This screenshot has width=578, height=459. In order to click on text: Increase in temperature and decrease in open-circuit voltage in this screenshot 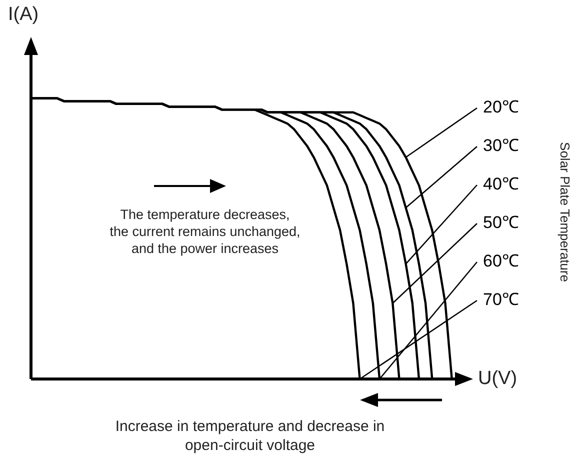, I will do `click(250, 436)`.